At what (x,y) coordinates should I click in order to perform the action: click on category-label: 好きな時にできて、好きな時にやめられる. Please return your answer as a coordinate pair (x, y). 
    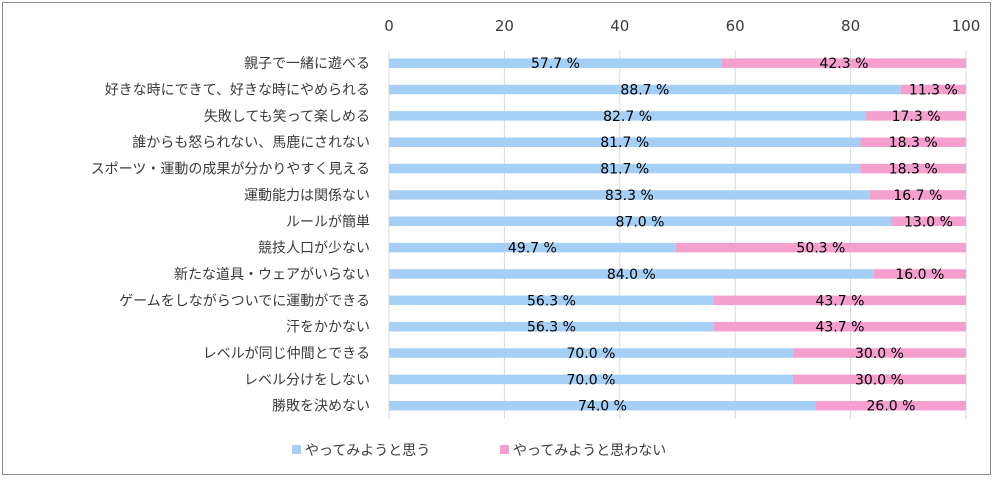
    Looking at the image, I should click on (237, 91).